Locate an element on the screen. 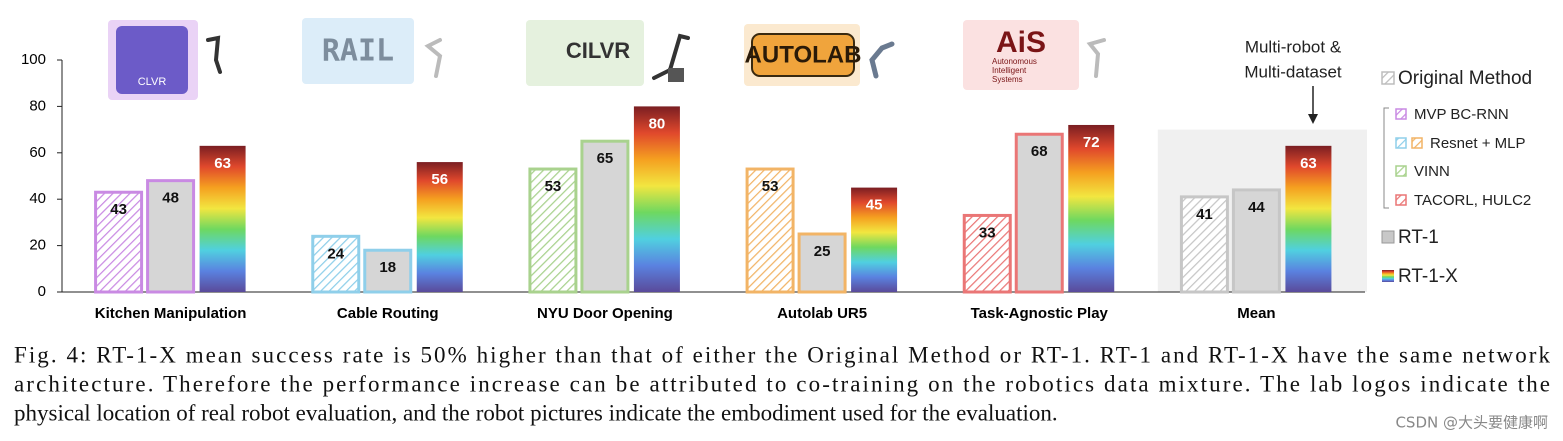 Image resolution: width=1563 pixels, height=441 pixels. y-tick-label: 80 is located at coordinates (37, 105).